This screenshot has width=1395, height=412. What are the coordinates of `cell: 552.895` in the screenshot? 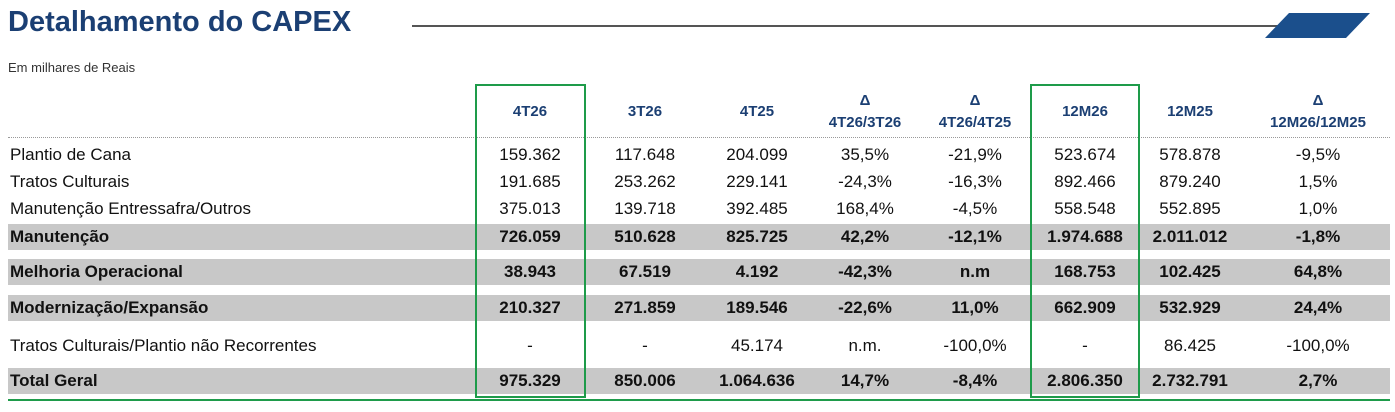 It's located at (1190, 208).